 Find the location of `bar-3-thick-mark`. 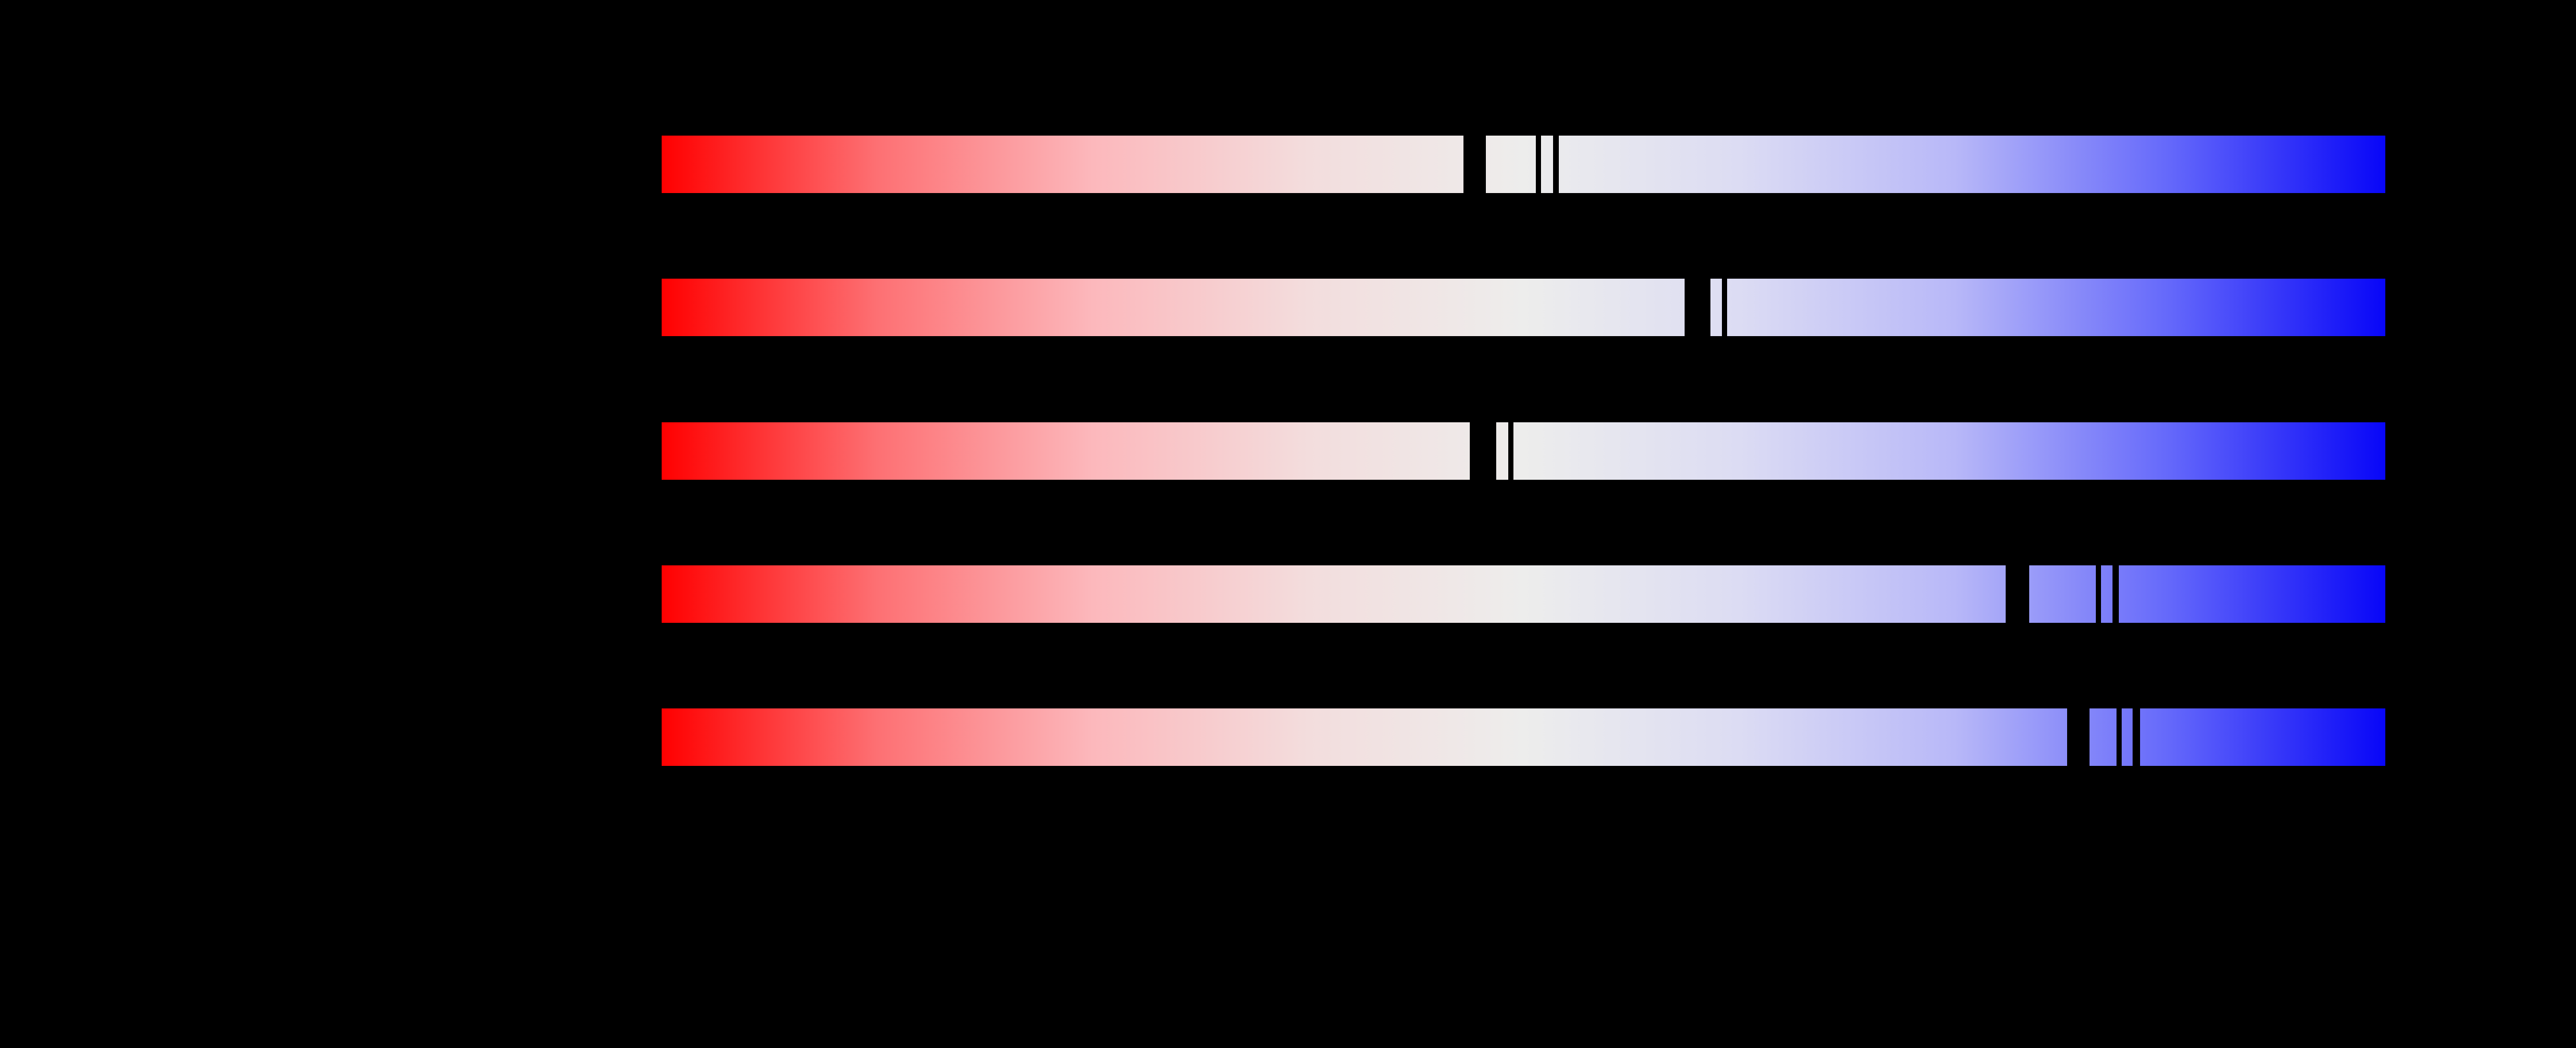

bar-3-thick-mark is located at coordinates (1483, 451).